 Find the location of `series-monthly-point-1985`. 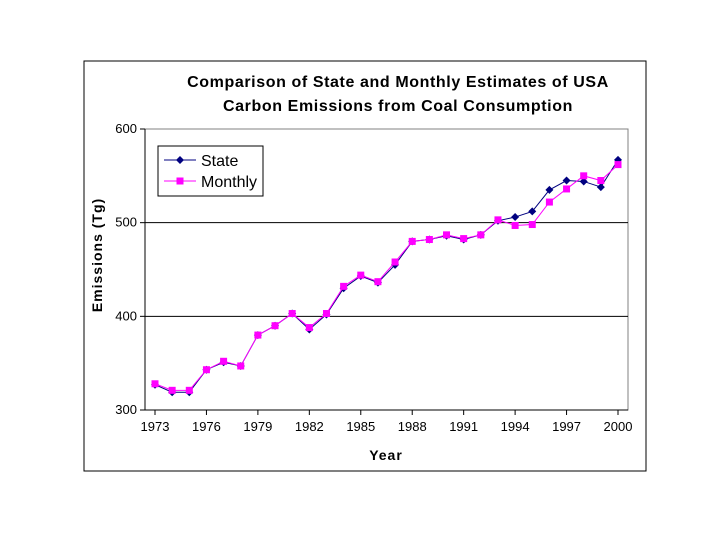

series-monthly-point-1985 is located at coordinates (361, 275).